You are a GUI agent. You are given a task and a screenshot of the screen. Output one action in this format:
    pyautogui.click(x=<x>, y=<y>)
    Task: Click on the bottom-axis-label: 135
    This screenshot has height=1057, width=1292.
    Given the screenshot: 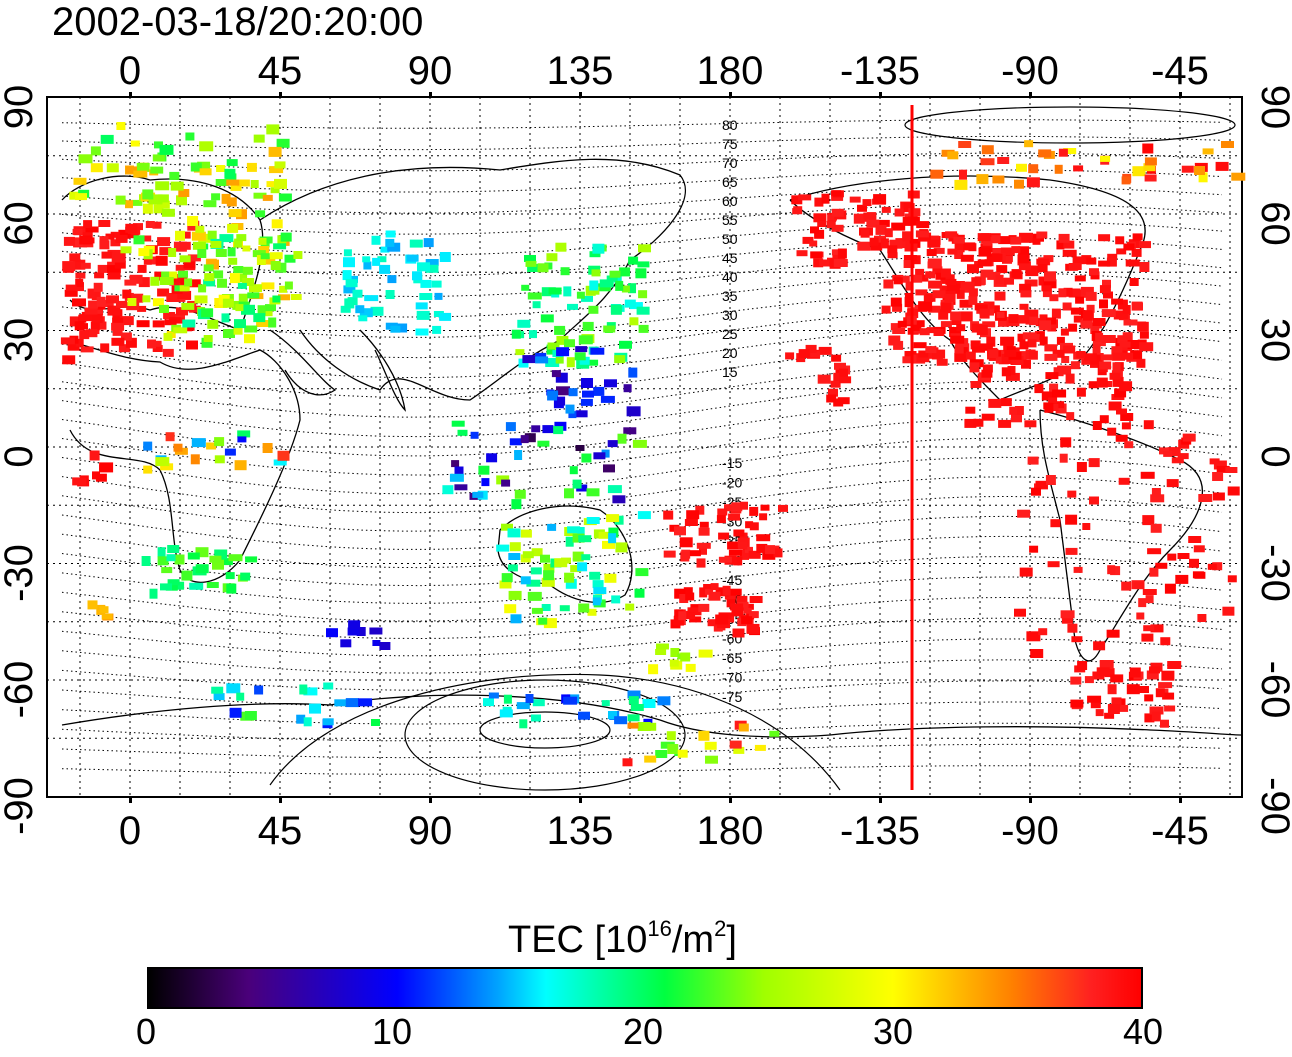 What is the action you would take?
    pyautogui.click(x=580, y=831)
    